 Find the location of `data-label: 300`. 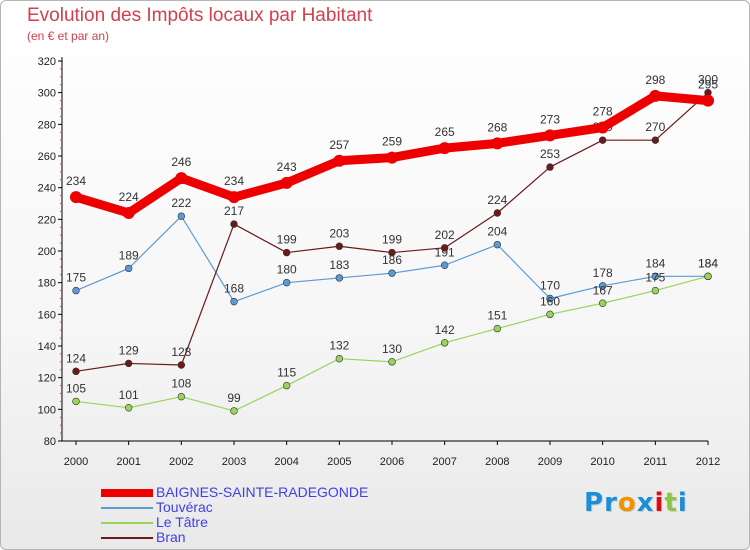

data-label: 300 is located at coordinates (708, 80).